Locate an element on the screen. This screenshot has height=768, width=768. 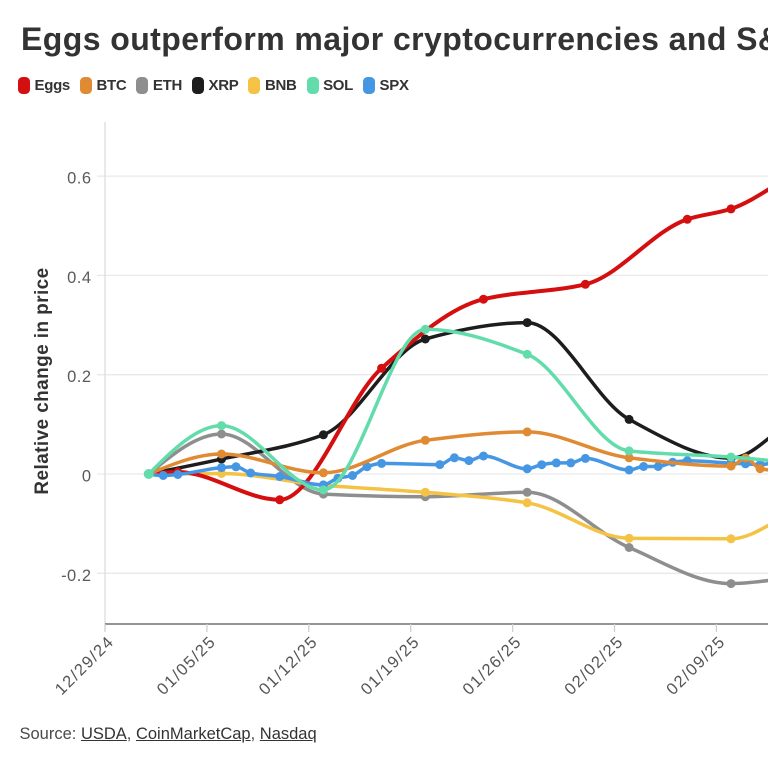
svg-text: -0.2 is located at coordinates (76, 576).